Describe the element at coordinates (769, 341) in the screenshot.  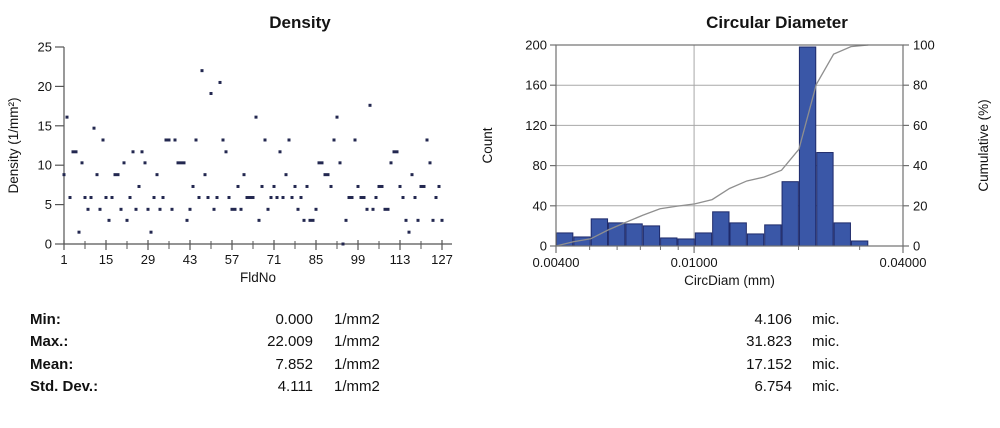
I see `stat-value-diameter-max: 31.823` at that location.